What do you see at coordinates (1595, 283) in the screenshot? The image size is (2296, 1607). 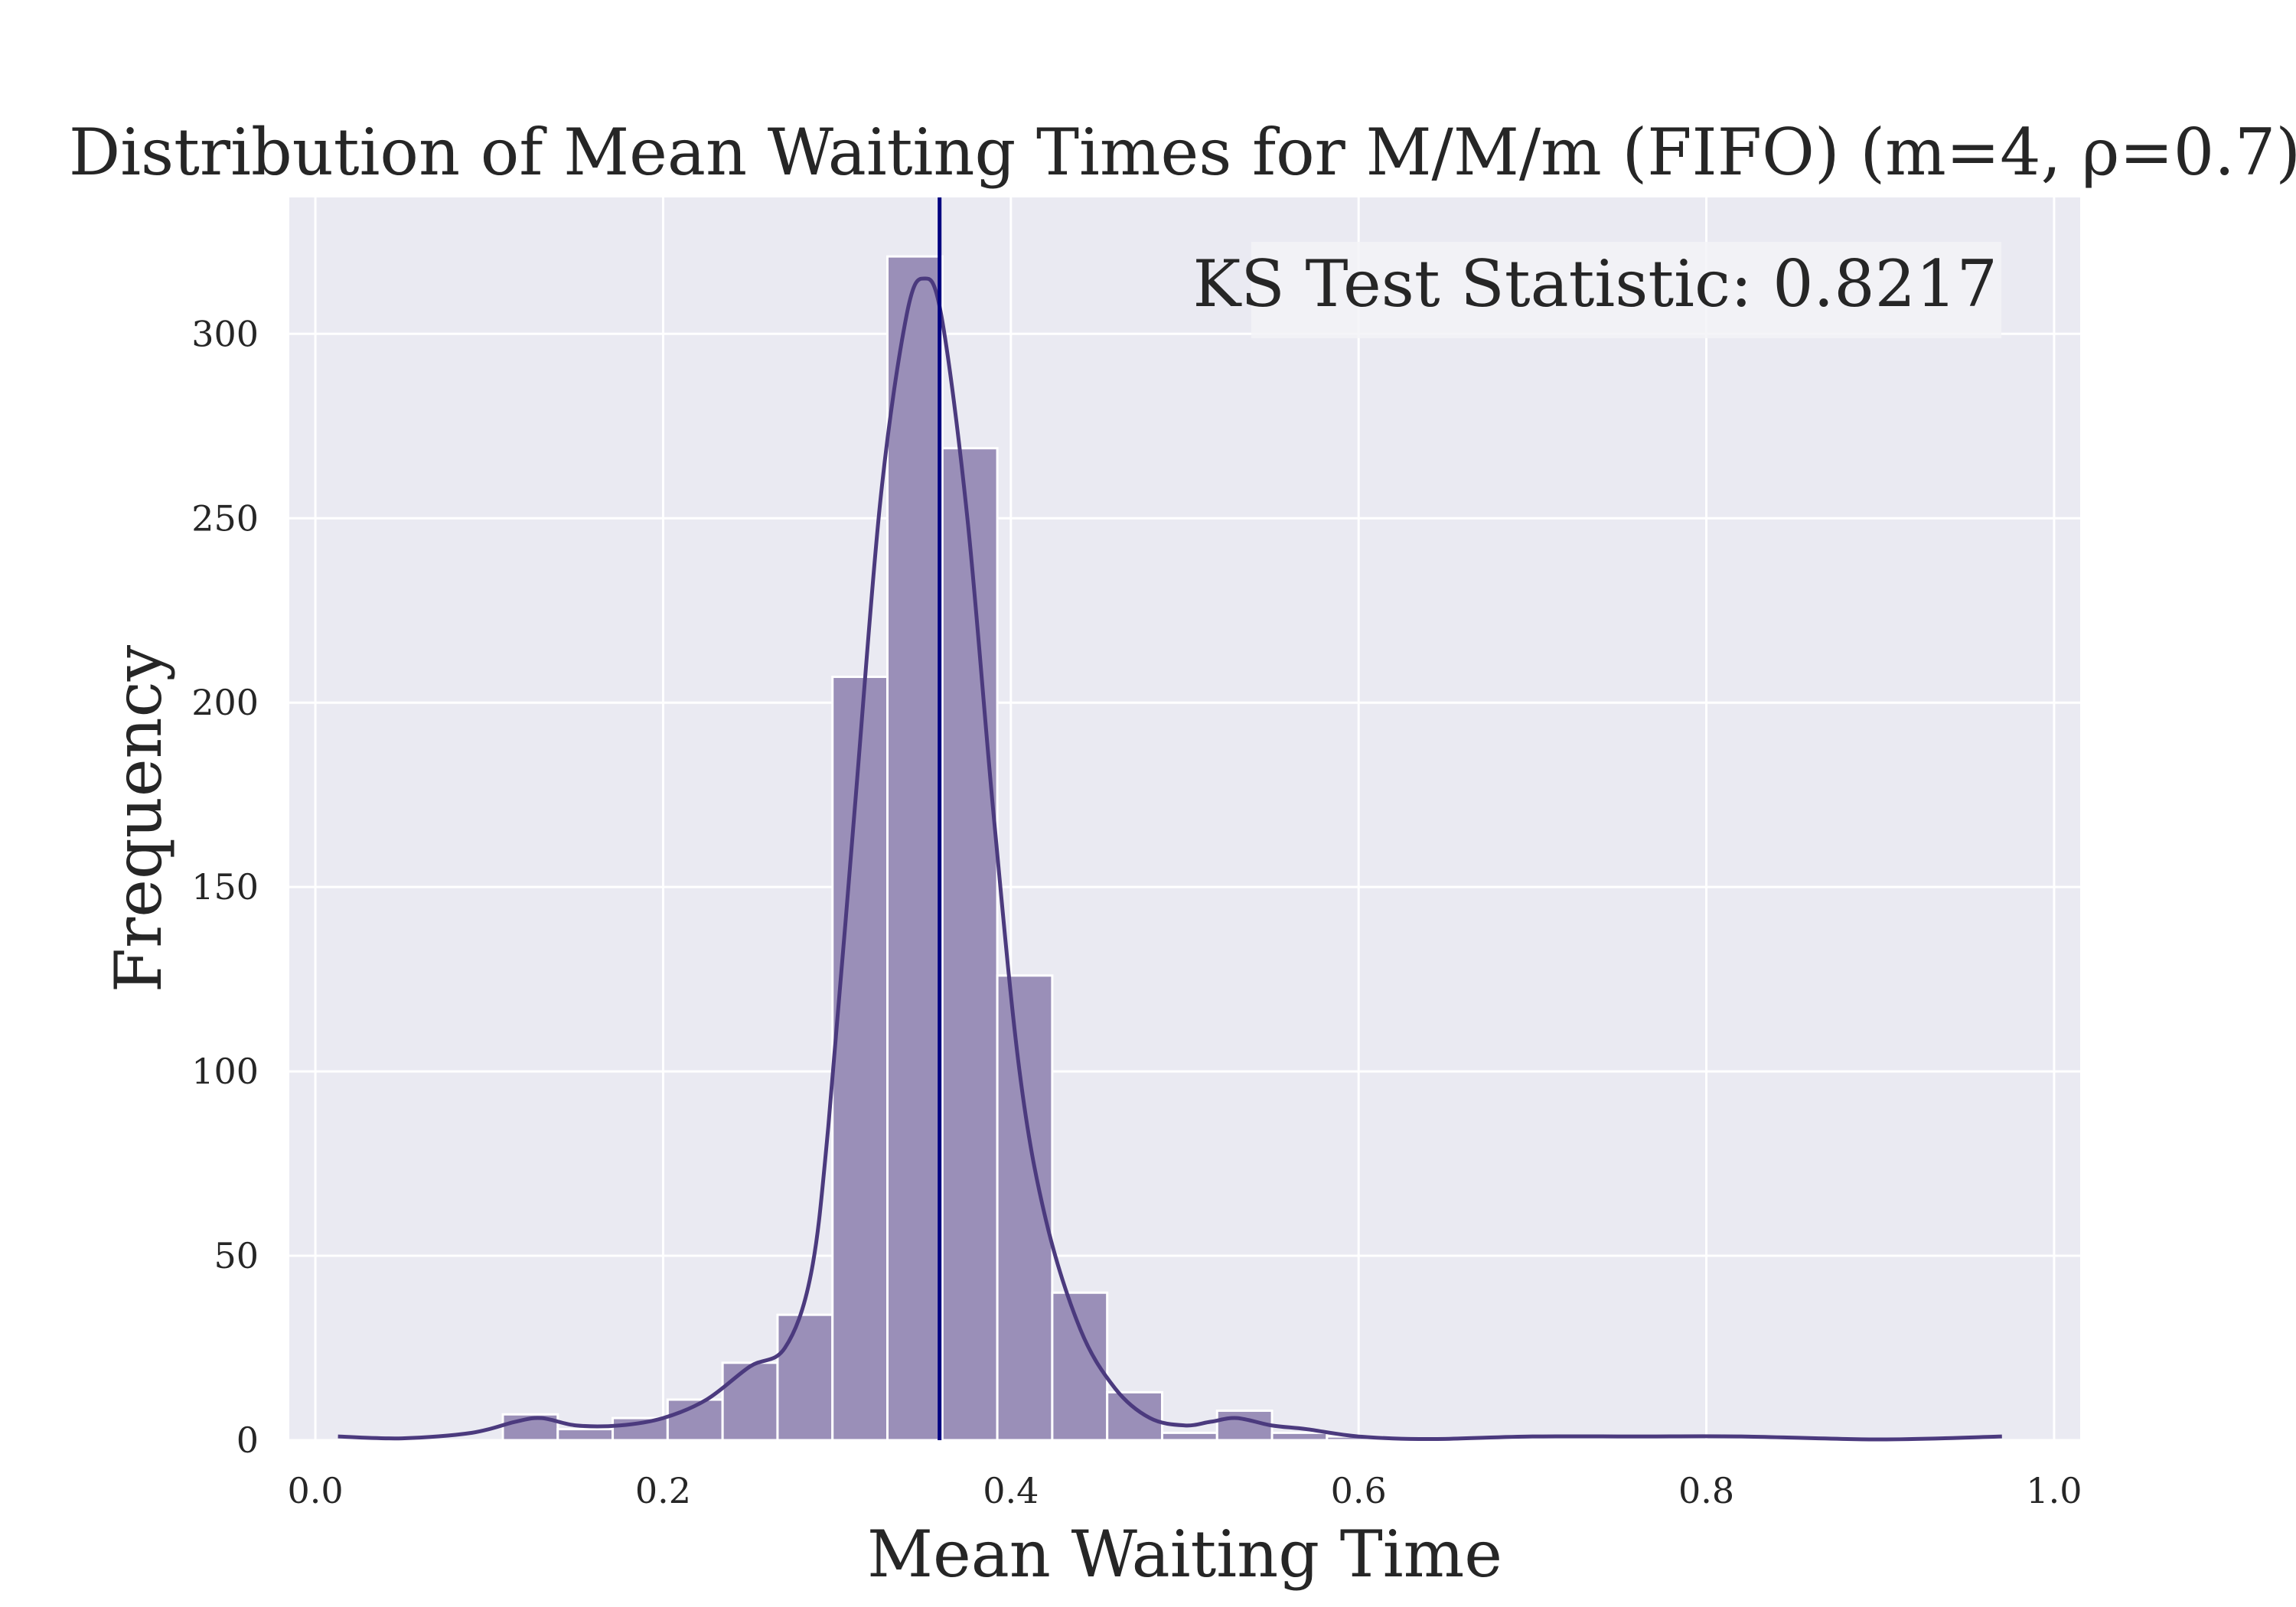 I see `annotation-text: KS Test Statistic: 0.8217` at bounding box center [1595, 283].